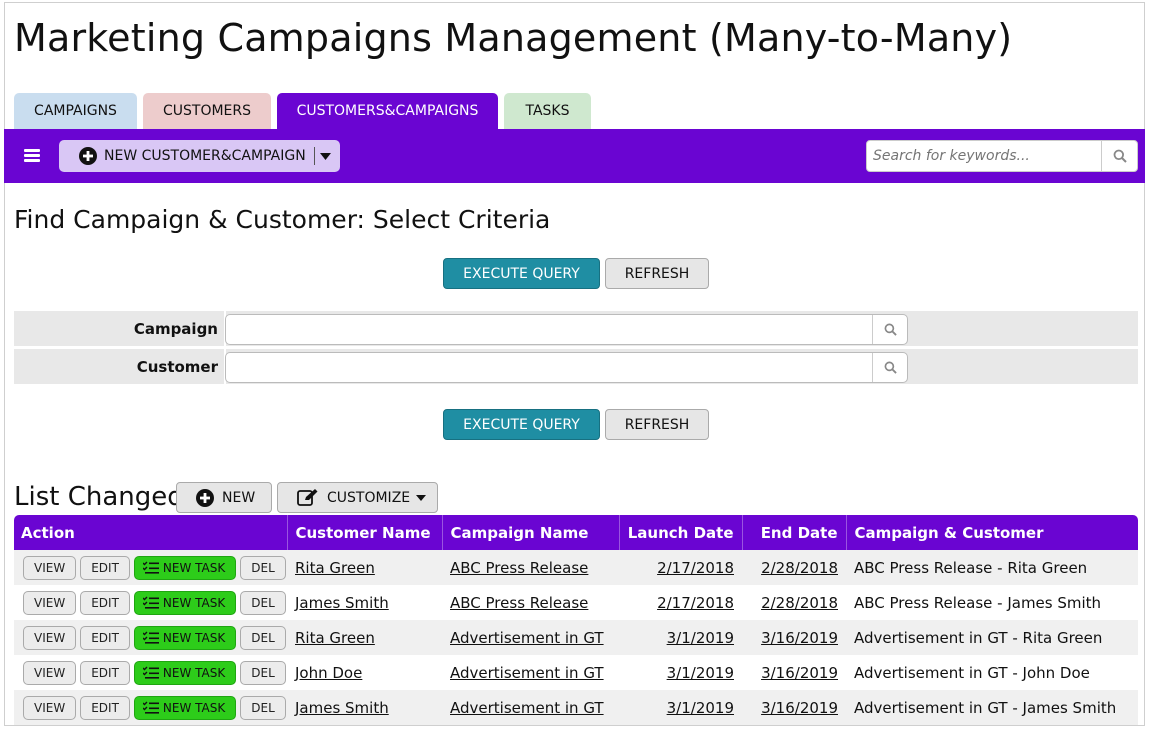  Describe the element at coordinates (239, 497) in the screenshot. I see `new-label: NEW` at that location.